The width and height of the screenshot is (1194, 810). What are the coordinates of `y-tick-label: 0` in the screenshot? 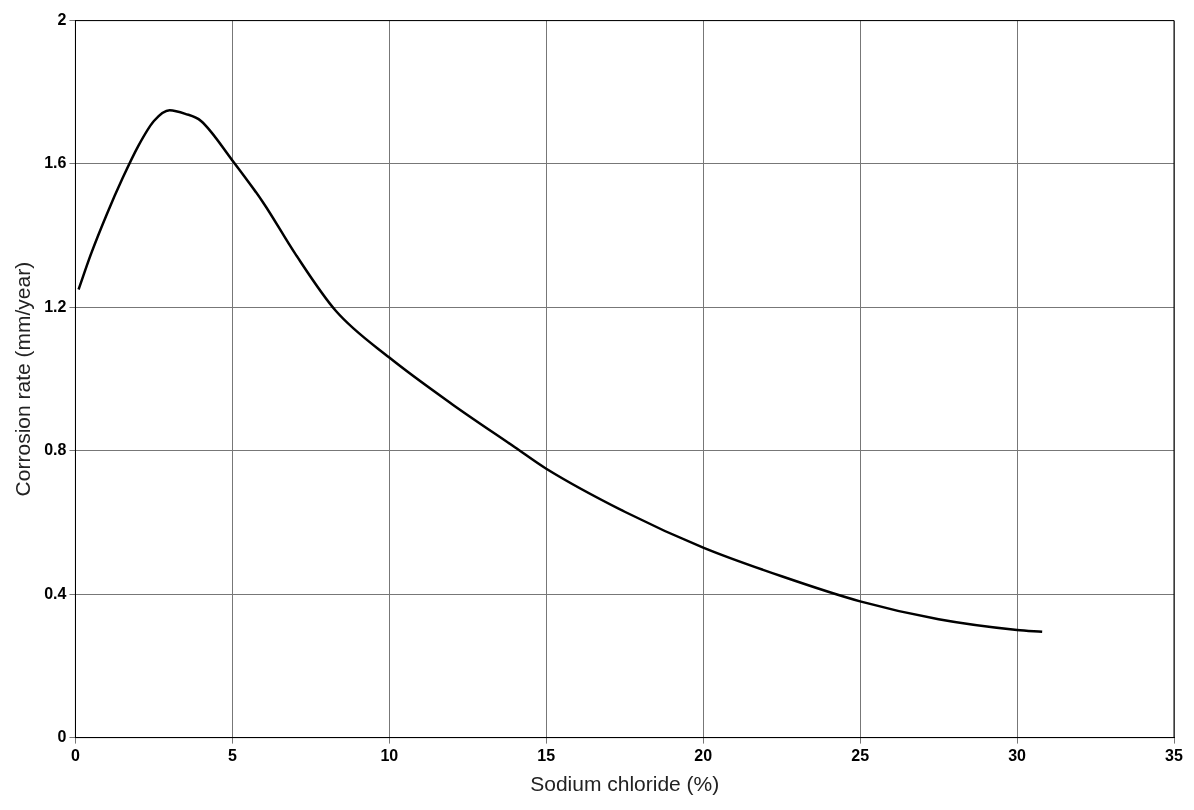 It's located at (62, 737).